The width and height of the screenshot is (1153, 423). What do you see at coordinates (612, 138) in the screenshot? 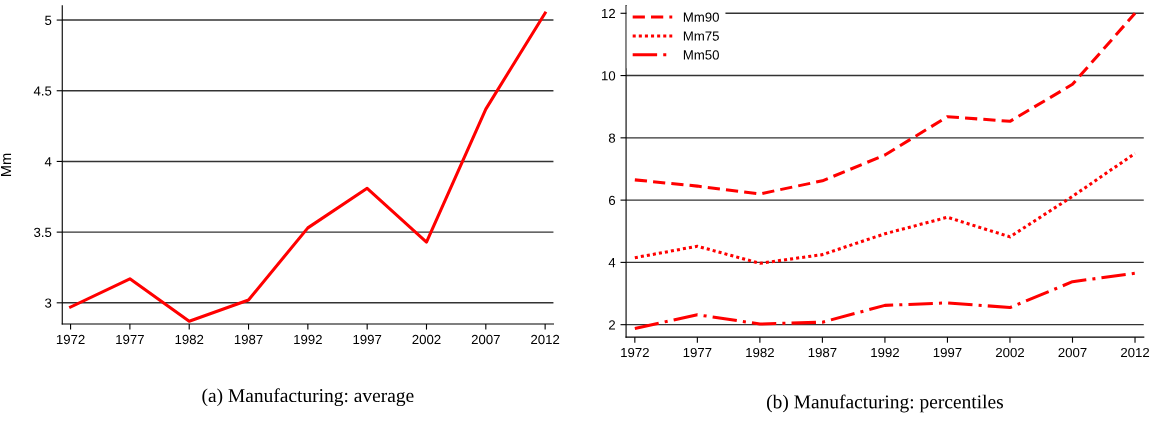
I see `y-tick-label: 8` at bounding box center [612, 138].